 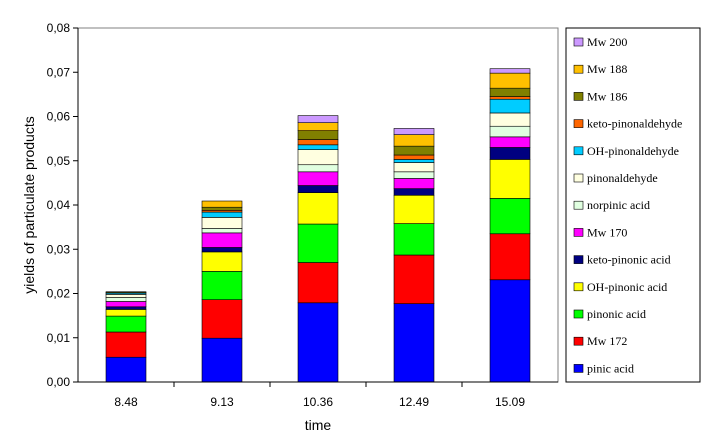 I want to click on legend-label: Mw 200, so click(x=607, y=42).